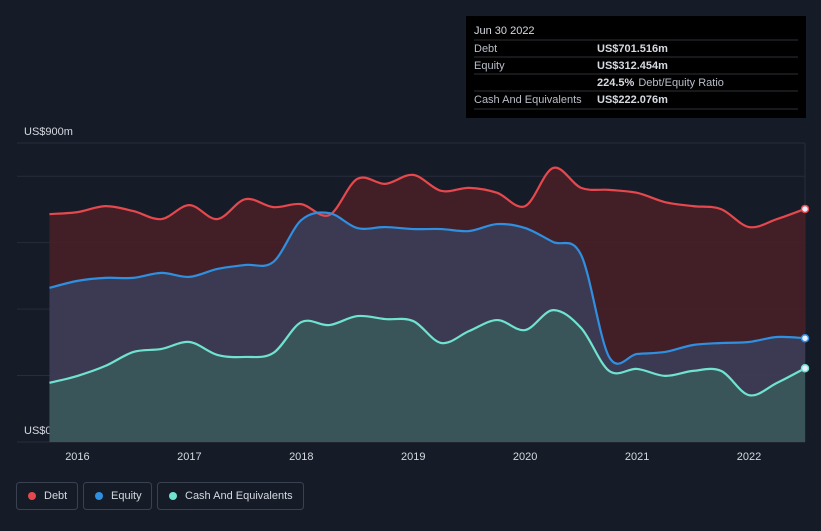 The height and width of the screenshot is (531, 821). I want to click on legend-label: Debt, so click(55, 496).